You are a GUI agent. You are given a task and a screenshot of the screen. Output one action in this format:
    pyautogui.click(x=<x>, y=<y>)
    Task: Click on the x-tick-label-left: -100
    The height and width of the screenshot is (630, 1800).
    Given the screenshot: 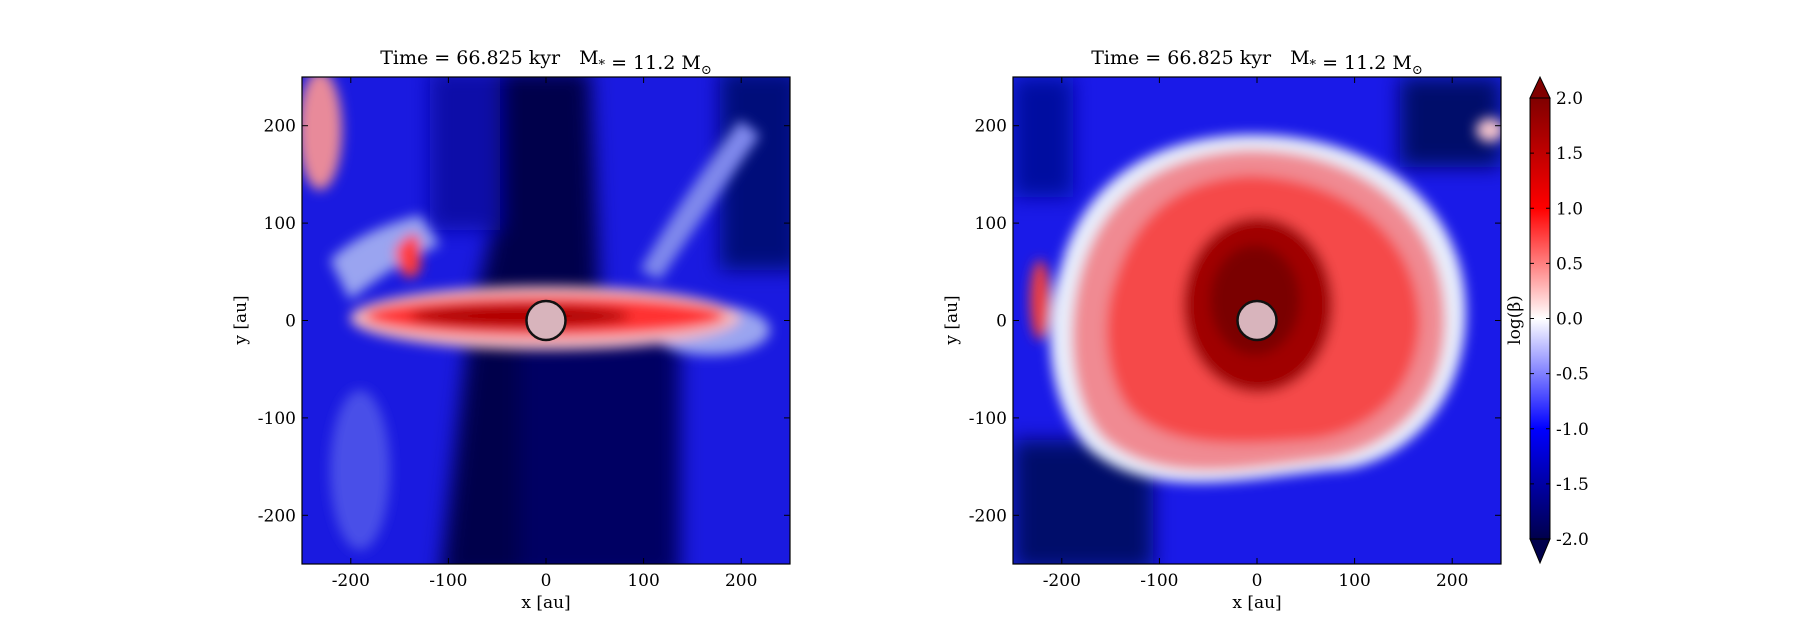 What is the action you would take?
    pyautogui.click(x=448, y=581)
    